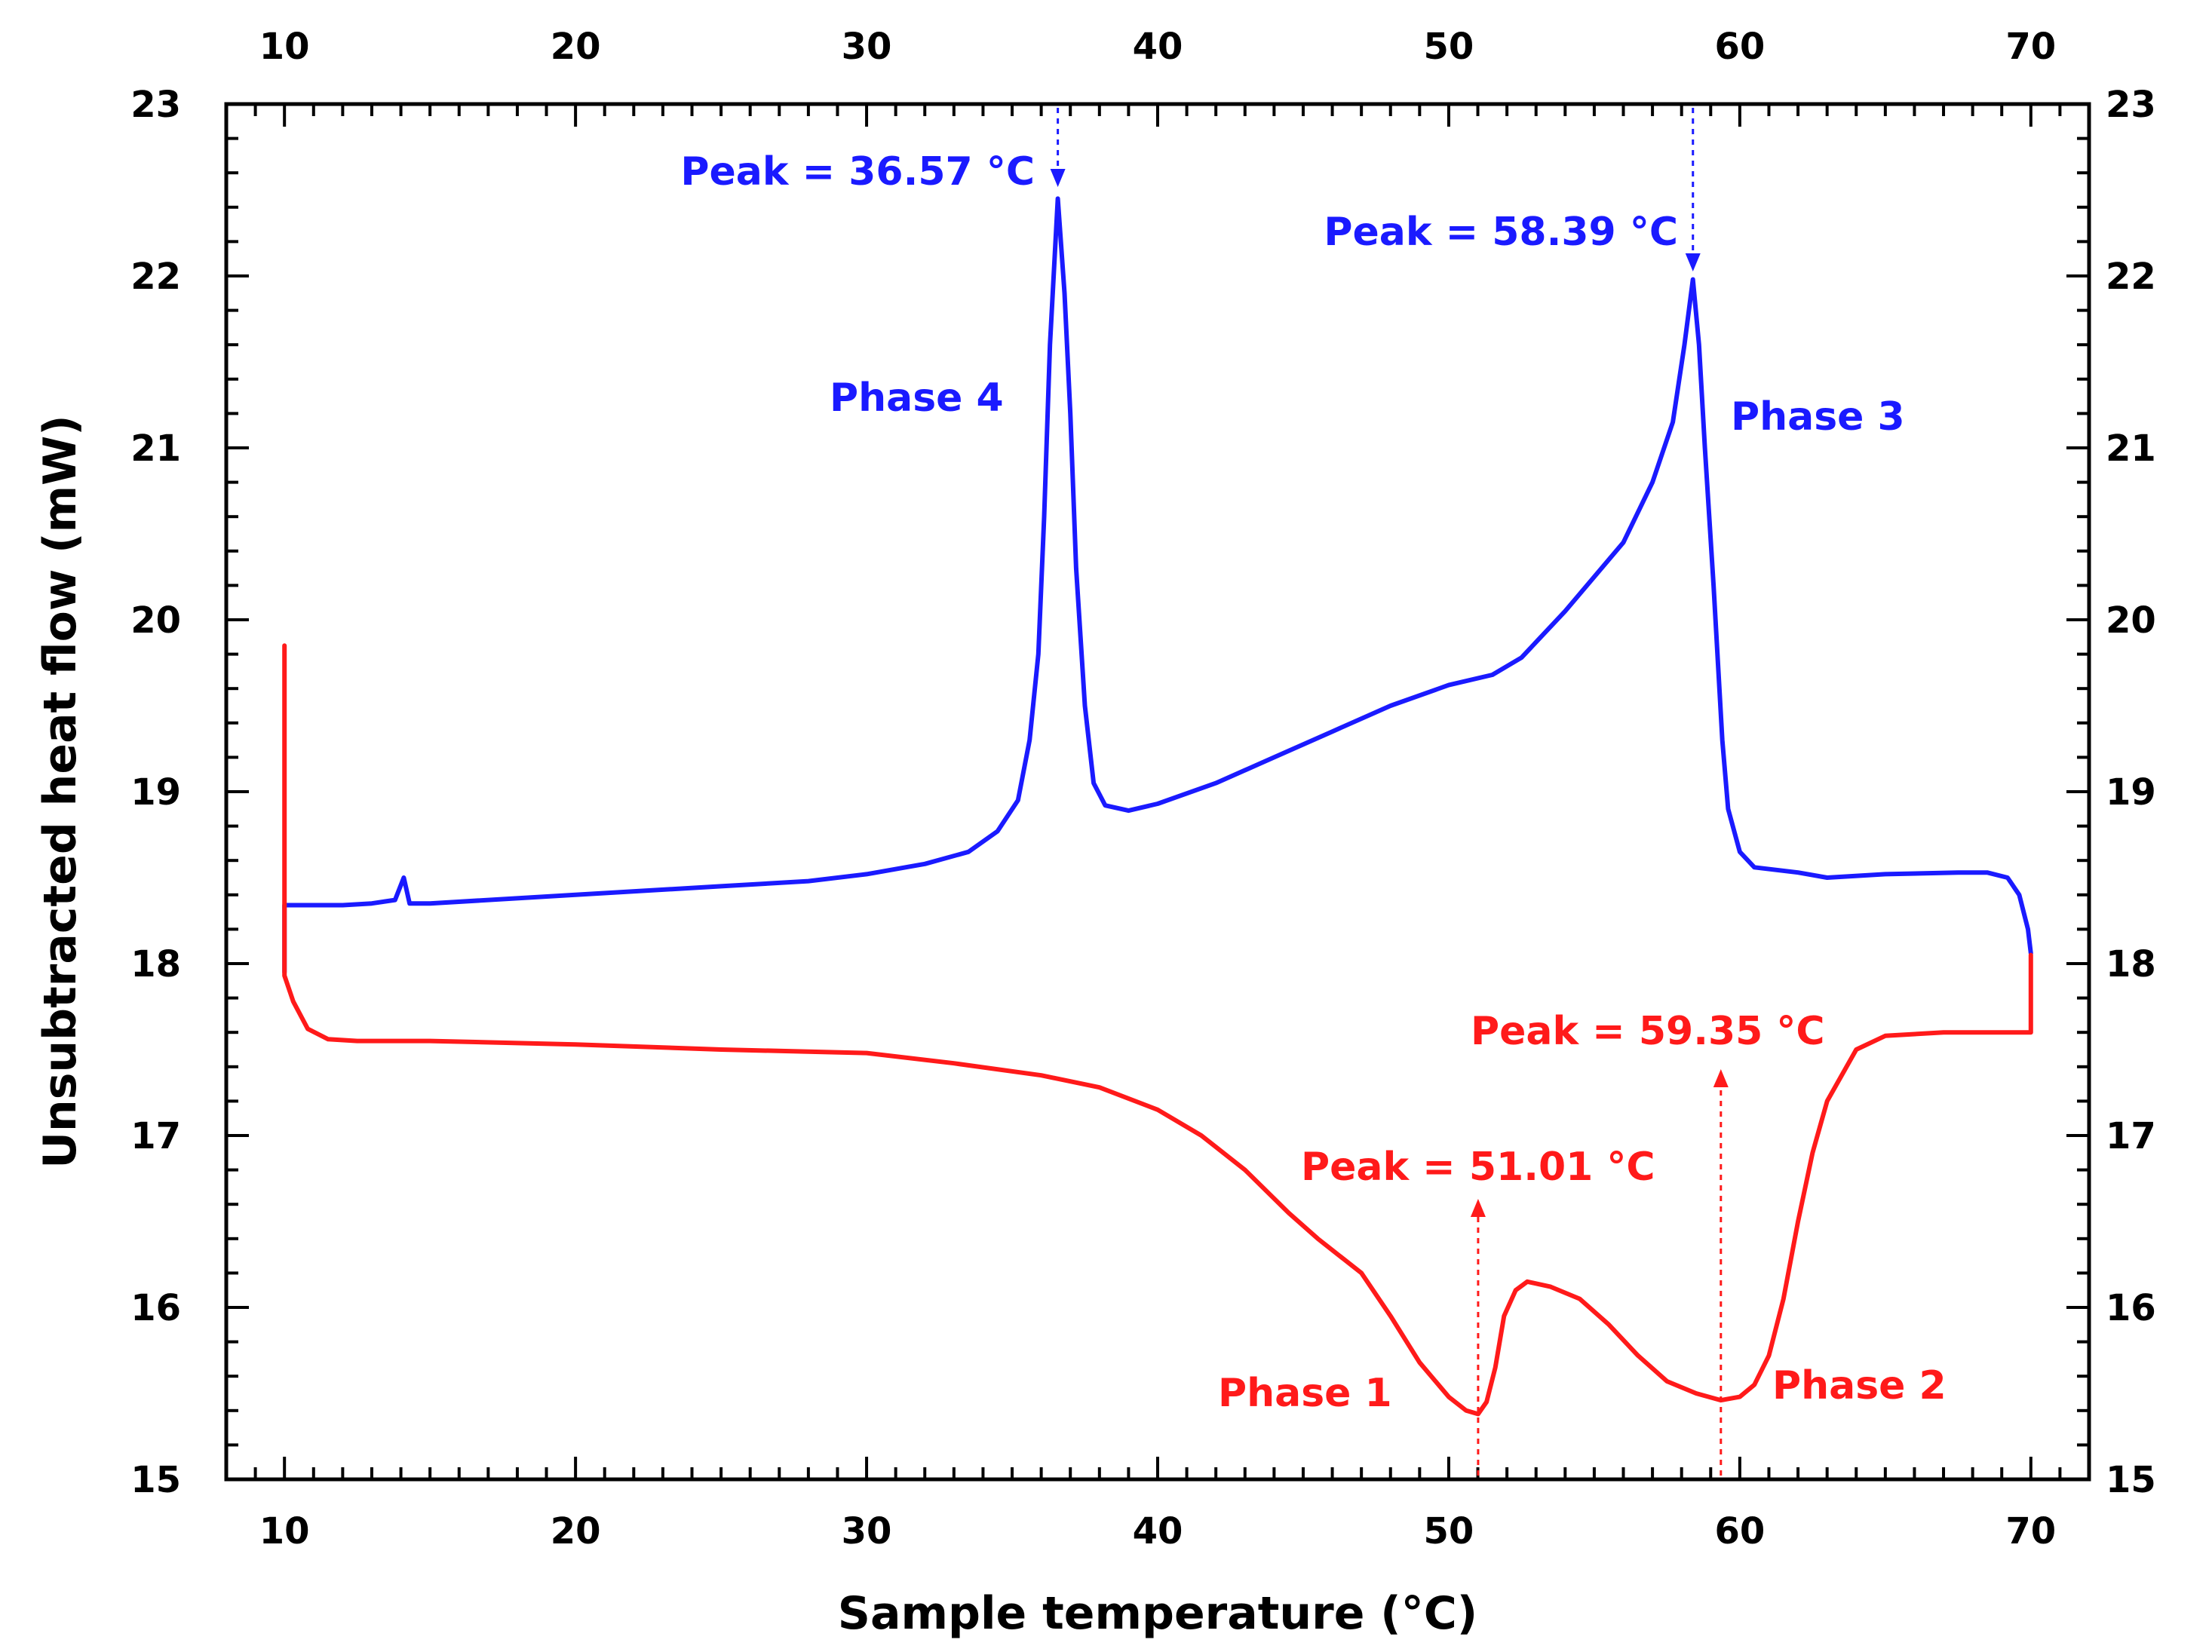 Image resolution: width=2212 pixels, height=1652 pixels. I want to click on x-tick-label-bottom: 50, so click(1449, 1531).